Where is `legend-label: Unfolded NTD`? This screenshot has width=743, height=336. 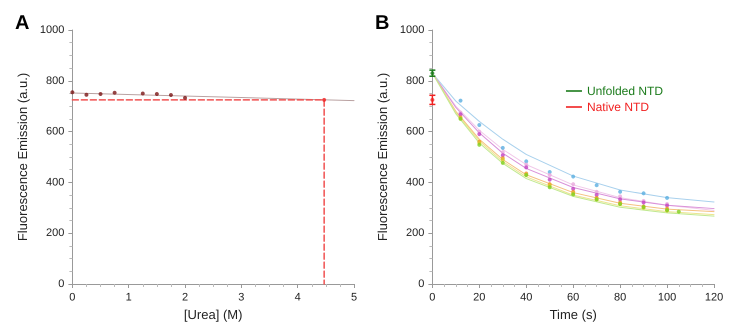 legend-label: Unfolded NTD is located at coordinates (625, 91).